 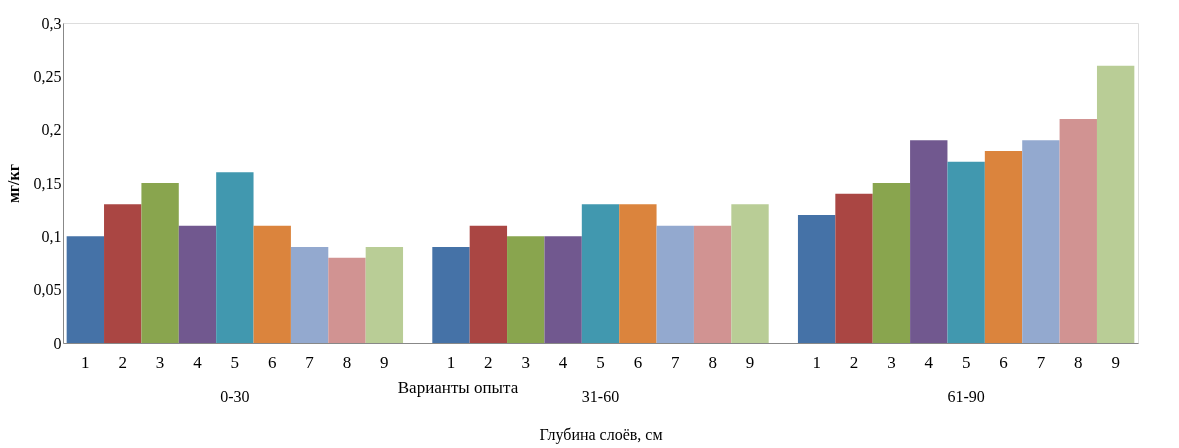 What do you see at coordinates (13, 183) in the screenshot?
I see `y-axis-title: мг/кг` at bounding box center [13, 183].